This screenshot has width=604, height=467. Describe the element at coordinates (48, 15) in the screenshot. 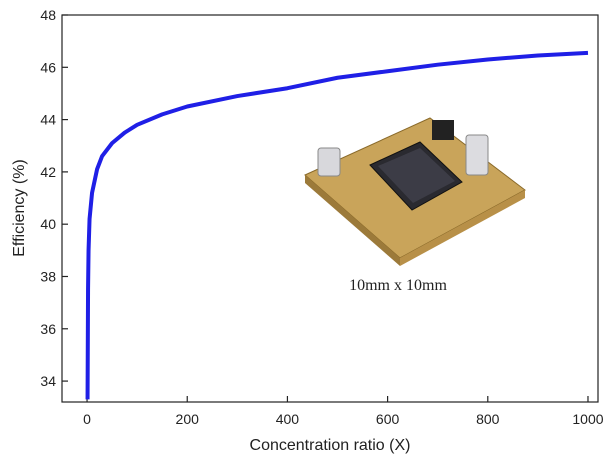

I see `y-tick-label: 48` at that location.